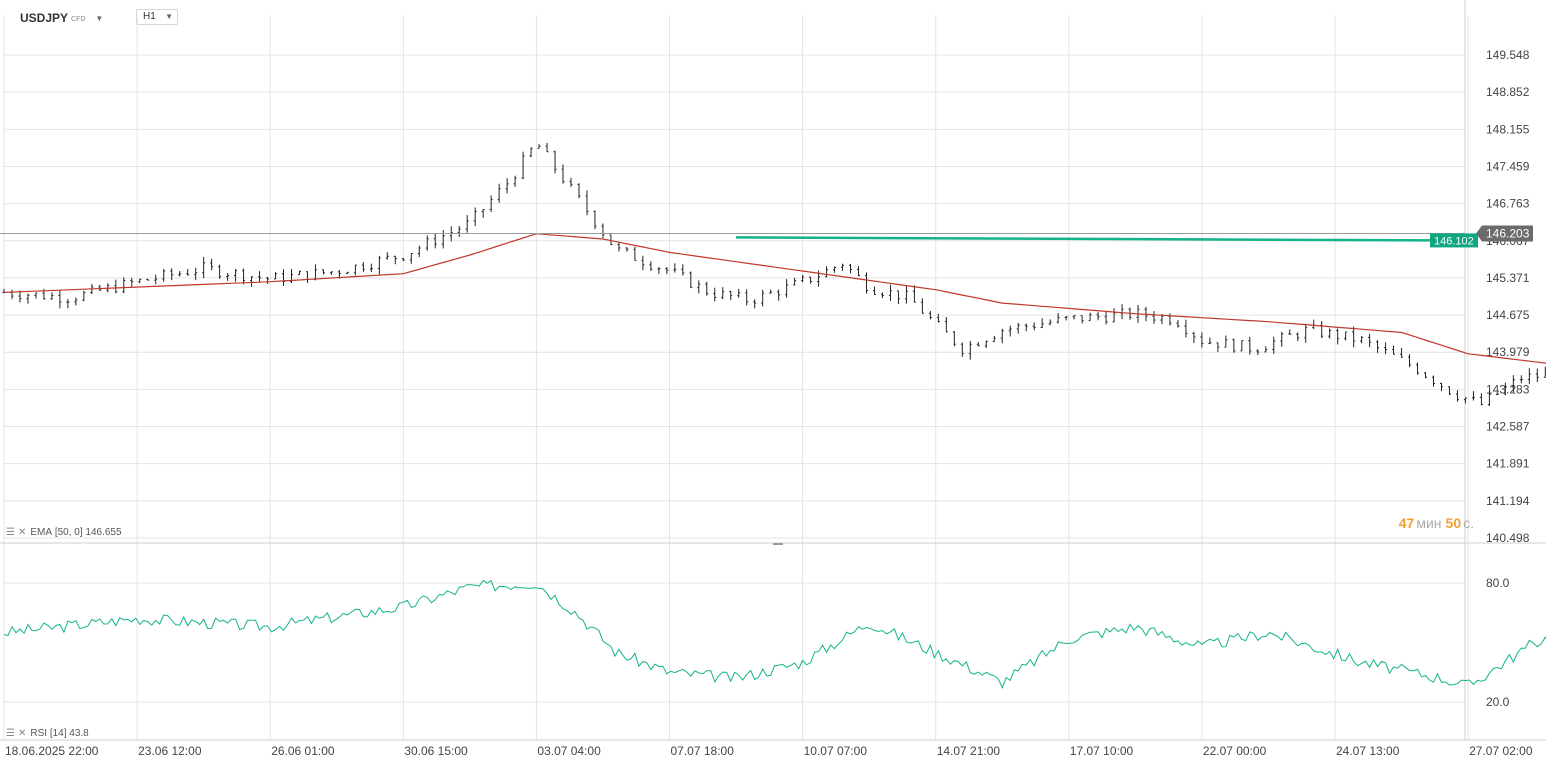 The width and height of the screenshot is (1546, 768). Describe the element at coordinates (1508, 501) in the screenshot. I see `price-tick-label: 141.194` at that location.